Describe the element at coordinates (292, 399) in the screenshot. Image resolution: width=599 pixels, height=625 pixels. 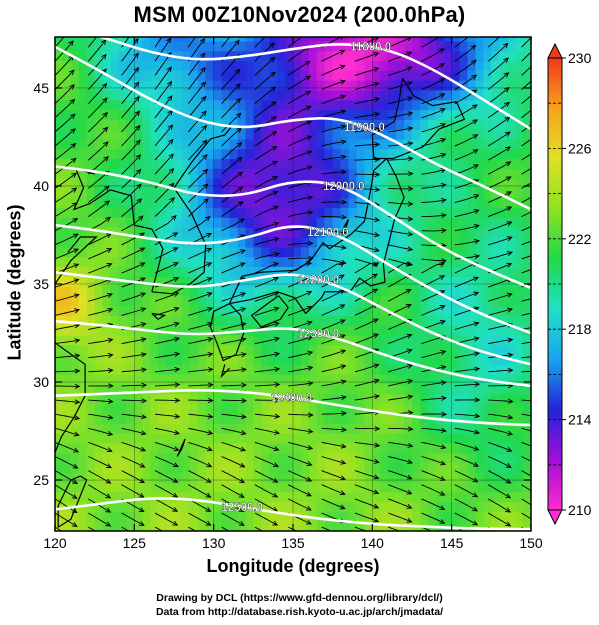
I see `contour-label: 12400.0` at that location.